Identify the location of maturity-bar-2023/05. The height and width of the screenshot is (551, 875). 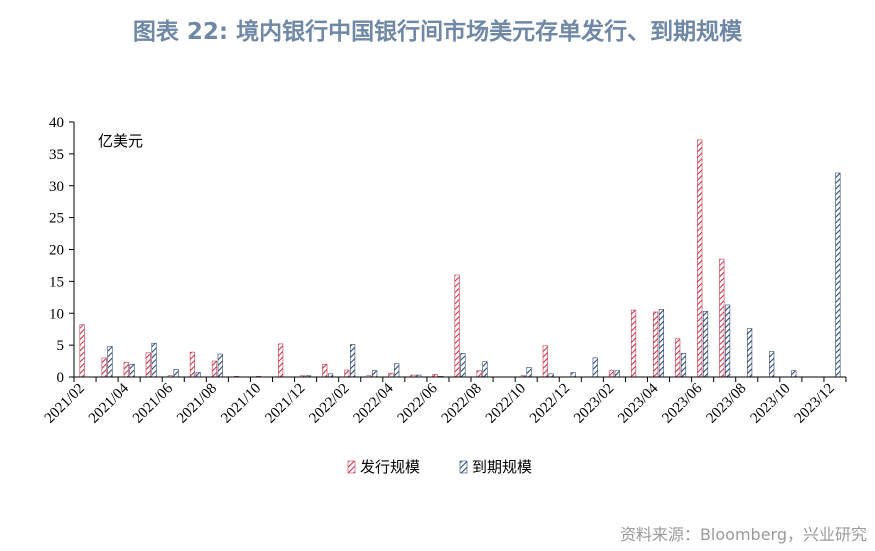
(683, 365).